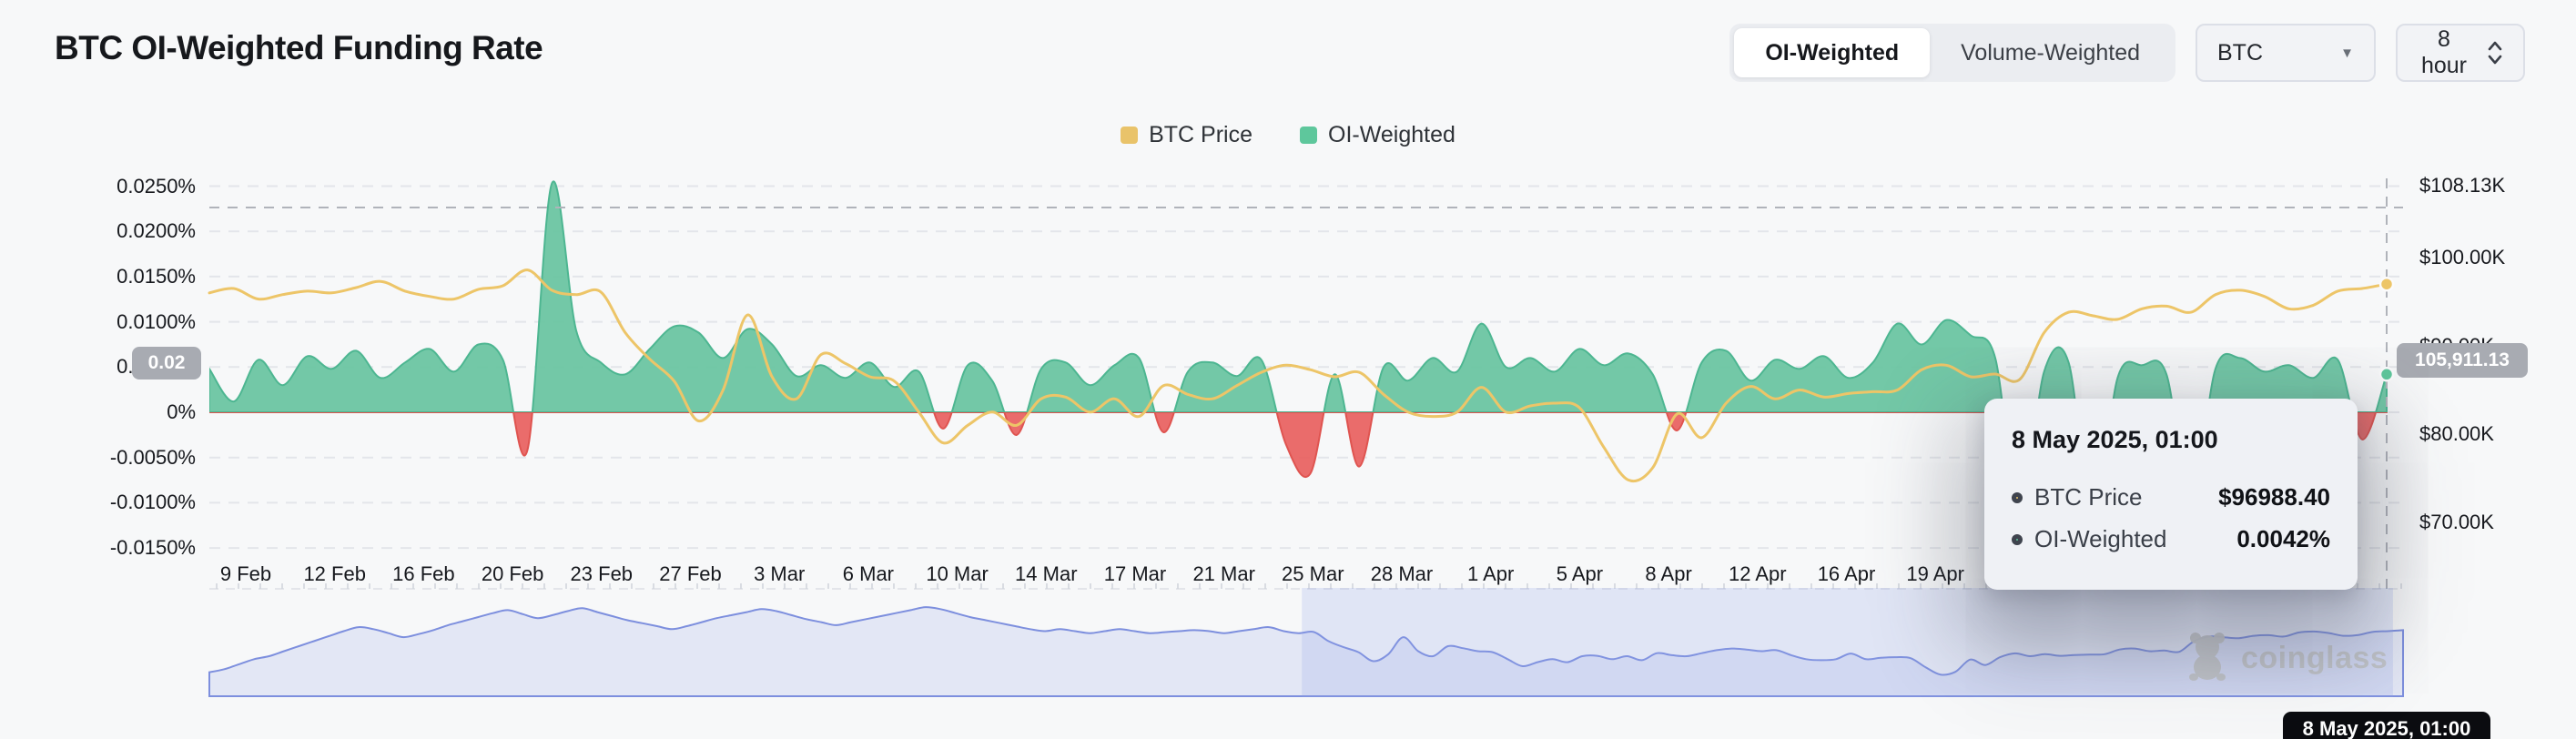 The width and height of the screenshot is (2576, 739). What do you see at coordinates (2456, 522) in the screenshot?
I see `y-axis-label-right: $70.00K` at bounding box center [2456, 522].